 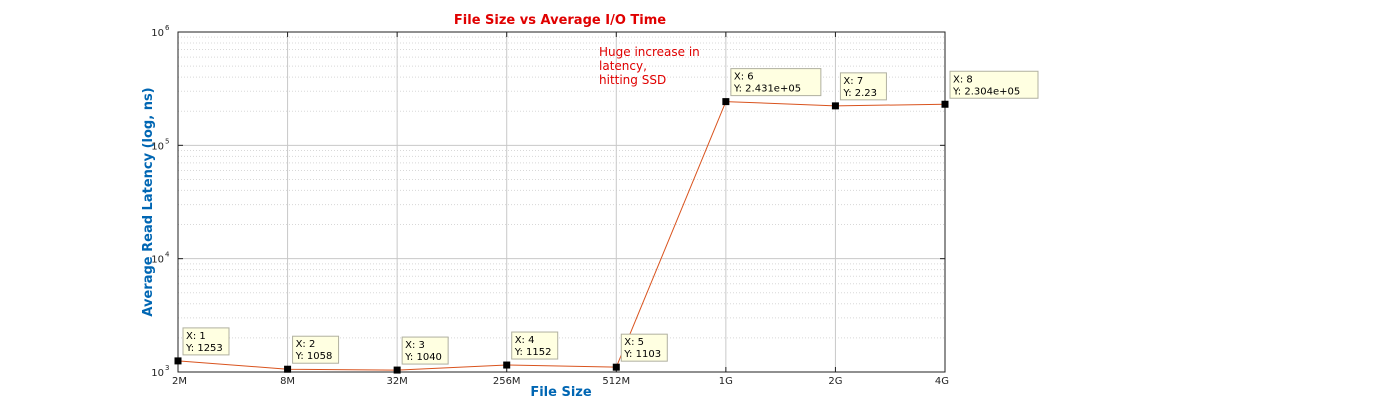 I want to click on datatip-y: Y: 2.23, so click(x=859, y=93).